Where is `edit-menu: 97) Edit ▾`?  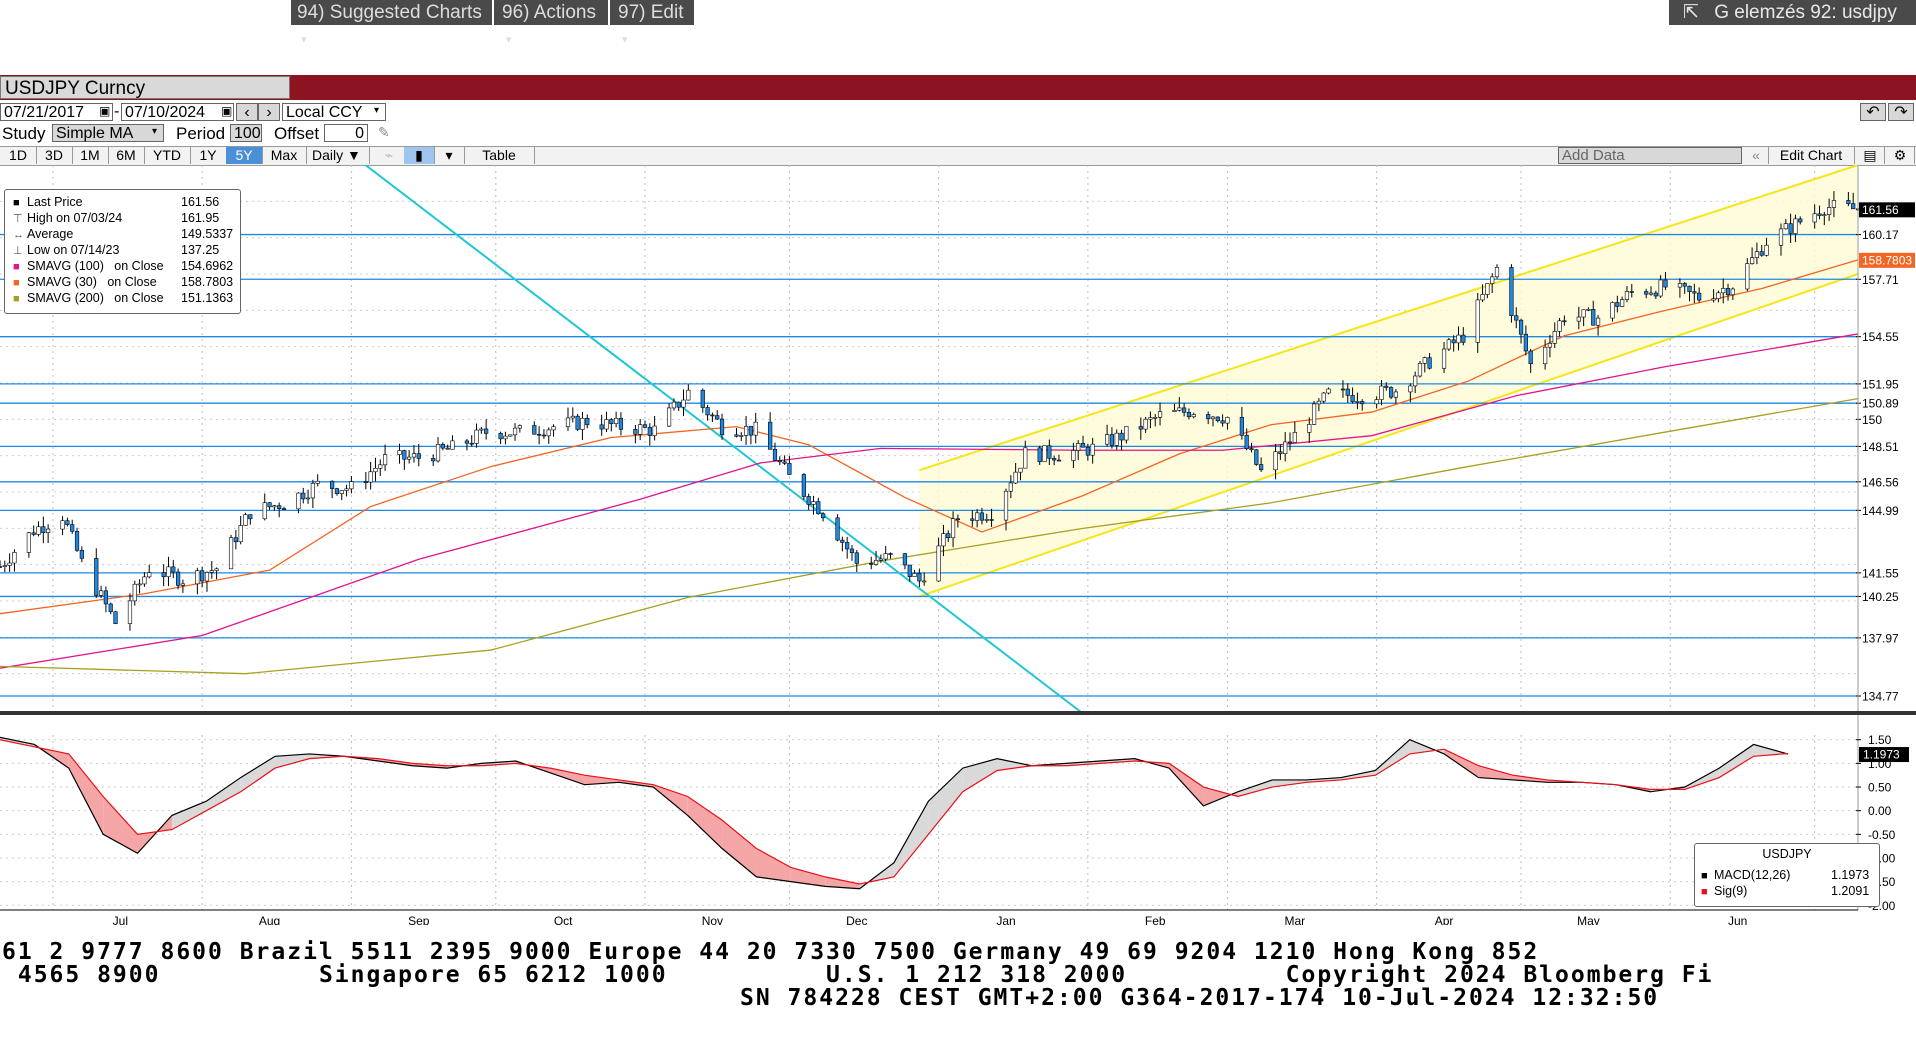 edit-menu: 97) Edit ▾ is located at coordinates (652, 23).